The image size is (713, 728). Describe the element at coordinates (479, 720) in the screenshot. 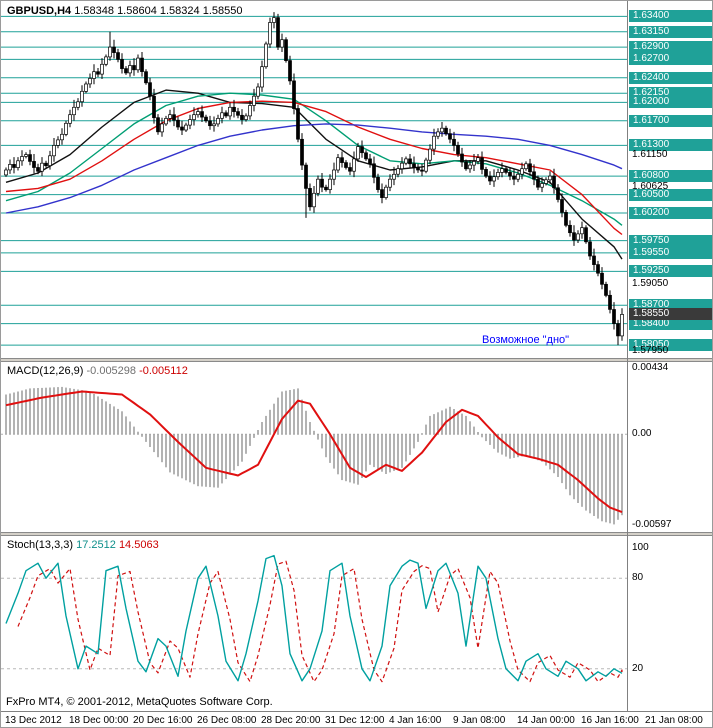

I see `time-label: 9 Jan 08:00` at that location.